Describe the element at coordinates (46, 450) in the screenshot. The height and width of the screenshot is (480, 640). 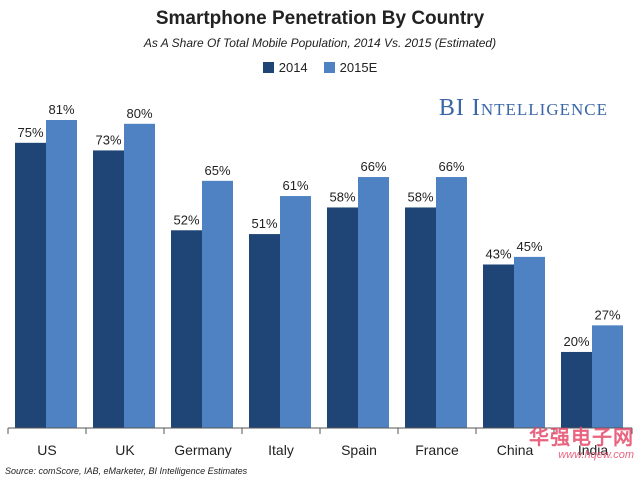
I see `x-tick-label: US` at that location.